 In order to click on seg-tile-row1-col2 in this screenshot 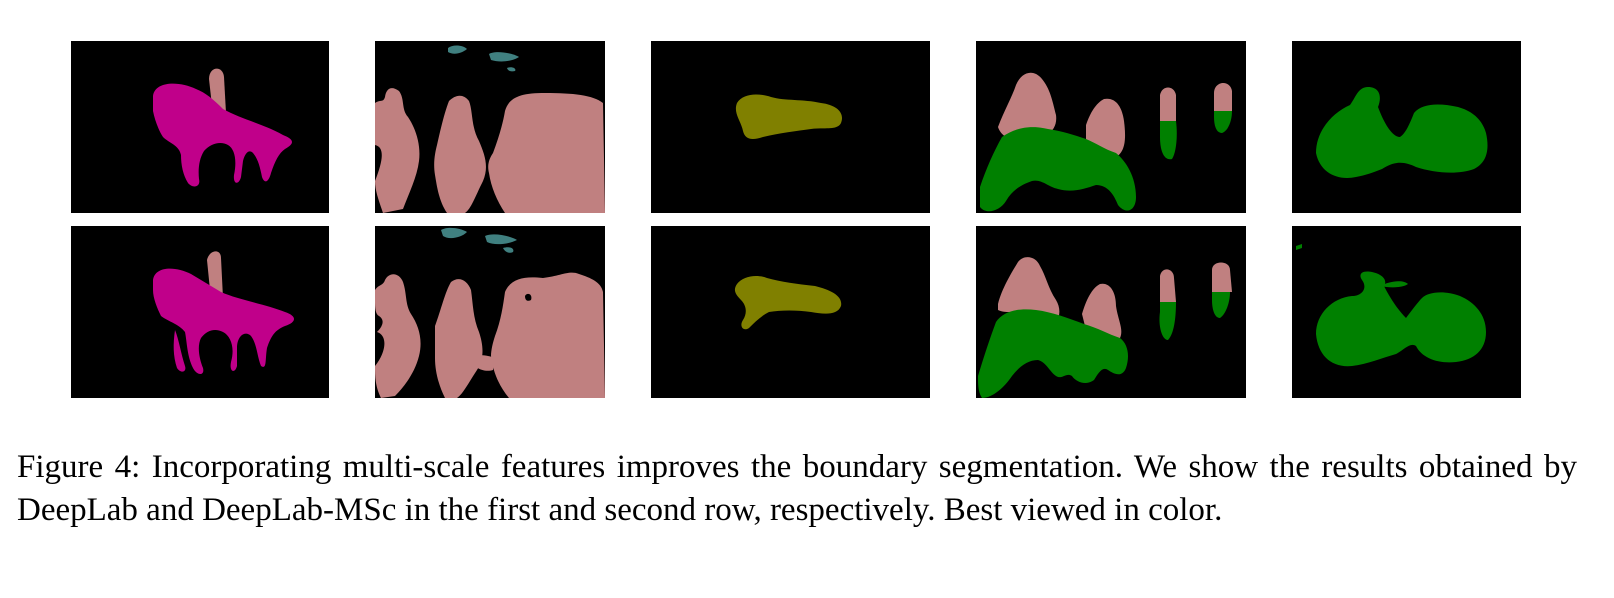, I will do `click(490, 127)`.